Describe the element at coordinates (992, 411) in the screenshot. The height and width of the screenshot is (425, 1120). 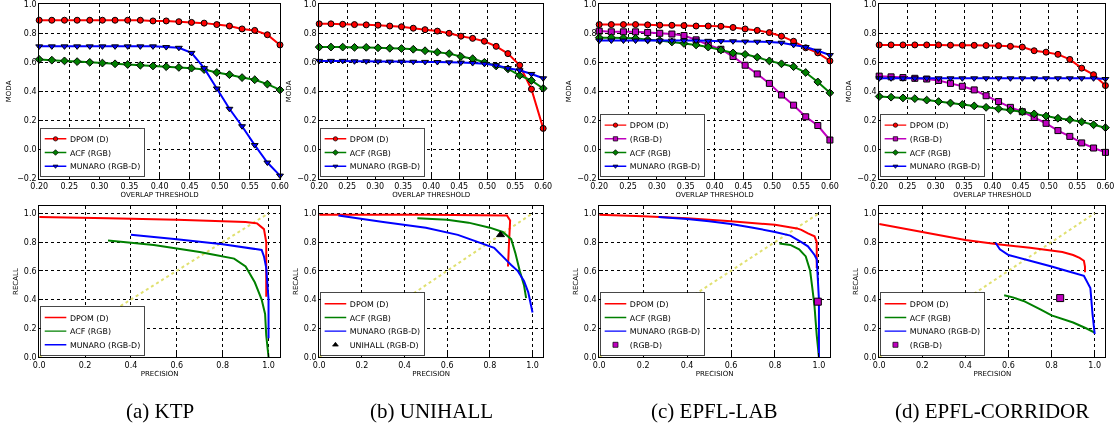
I see `text: (d) EPFL-CORRIDOR` at that location.